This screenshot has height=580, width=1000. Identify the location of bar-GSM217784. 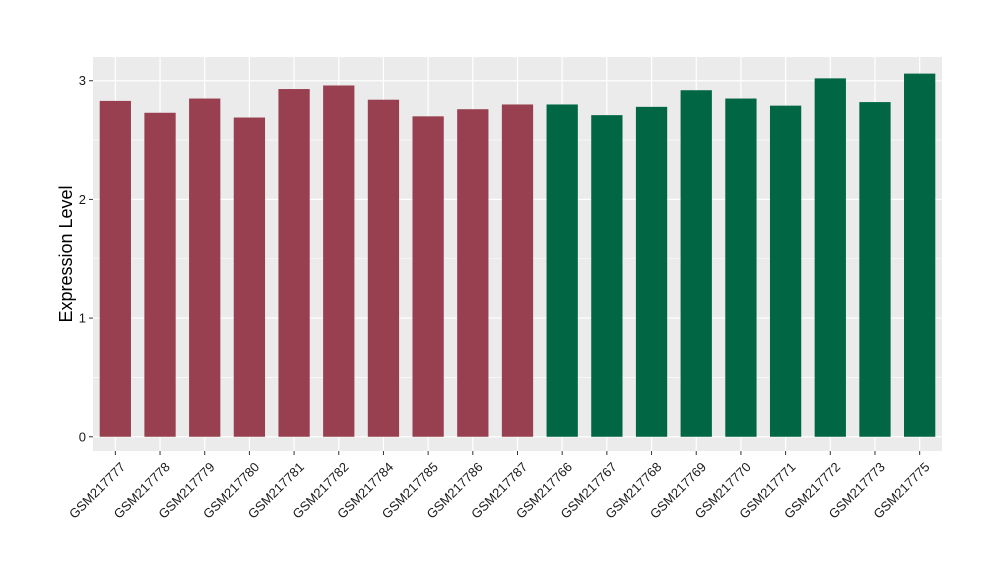
(383, 268).